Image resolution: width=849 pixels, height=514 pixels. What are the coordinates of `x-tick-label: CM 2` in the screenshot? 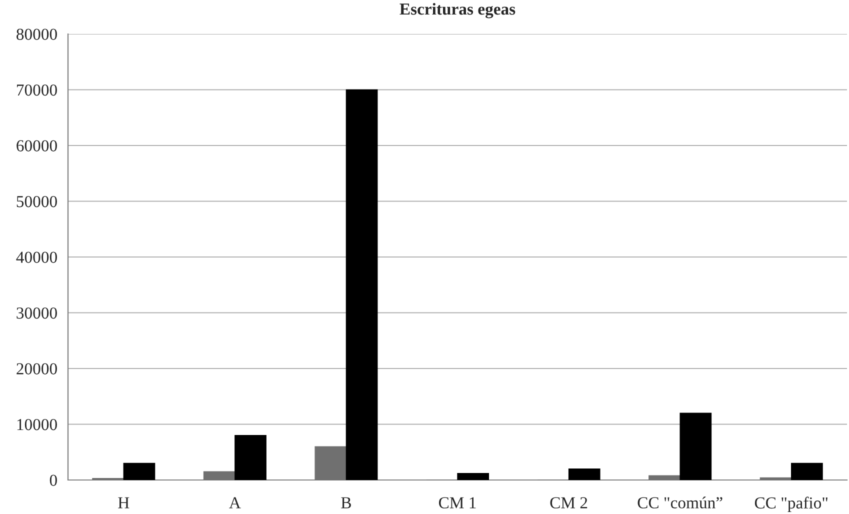 It's located at (569, 502).